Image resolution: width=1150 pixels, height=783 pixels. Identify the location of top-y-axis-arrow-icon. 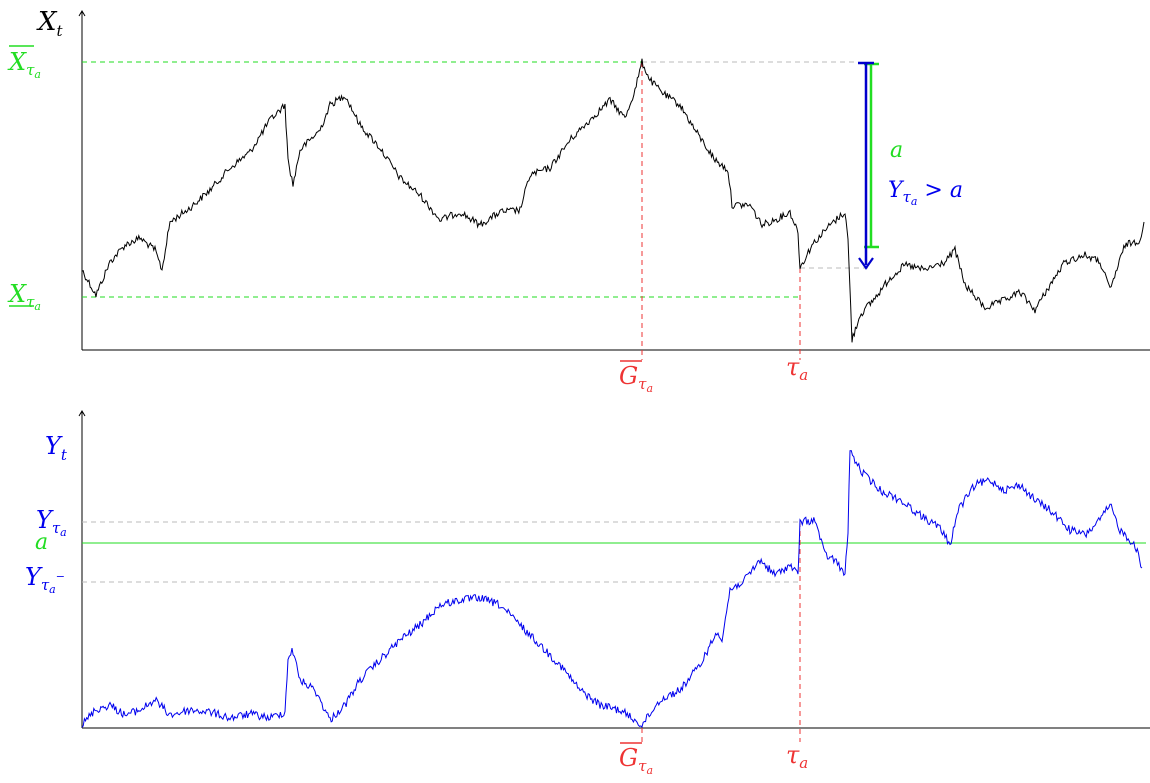
(82, 13).